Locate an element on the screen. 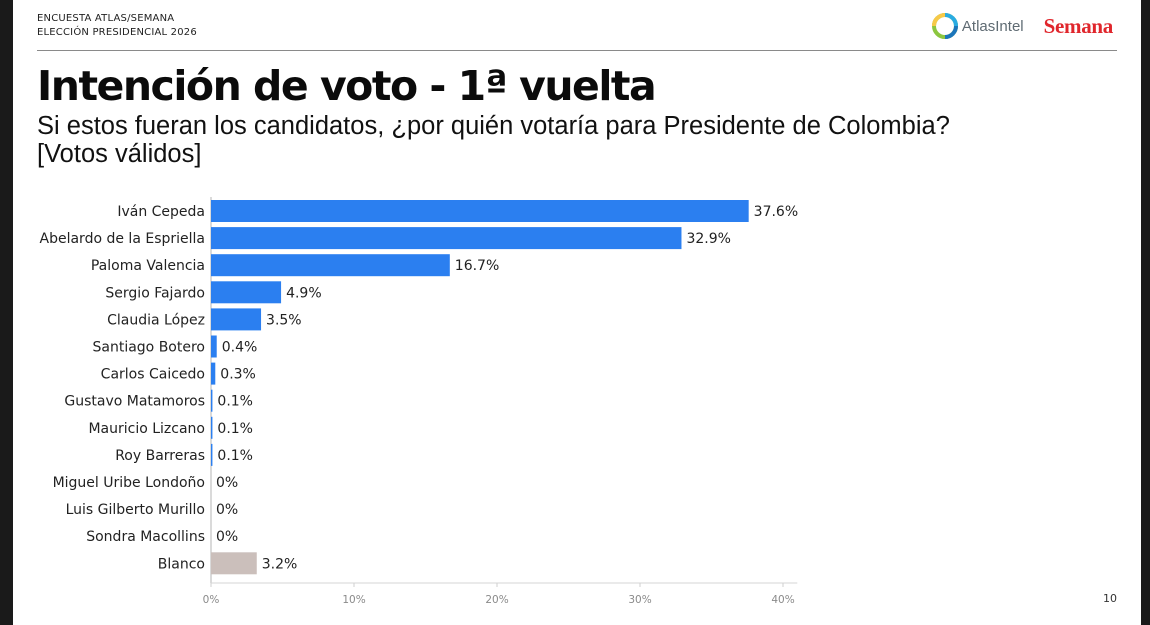  category-label: Claudia López is located at coordinates (156, 320).